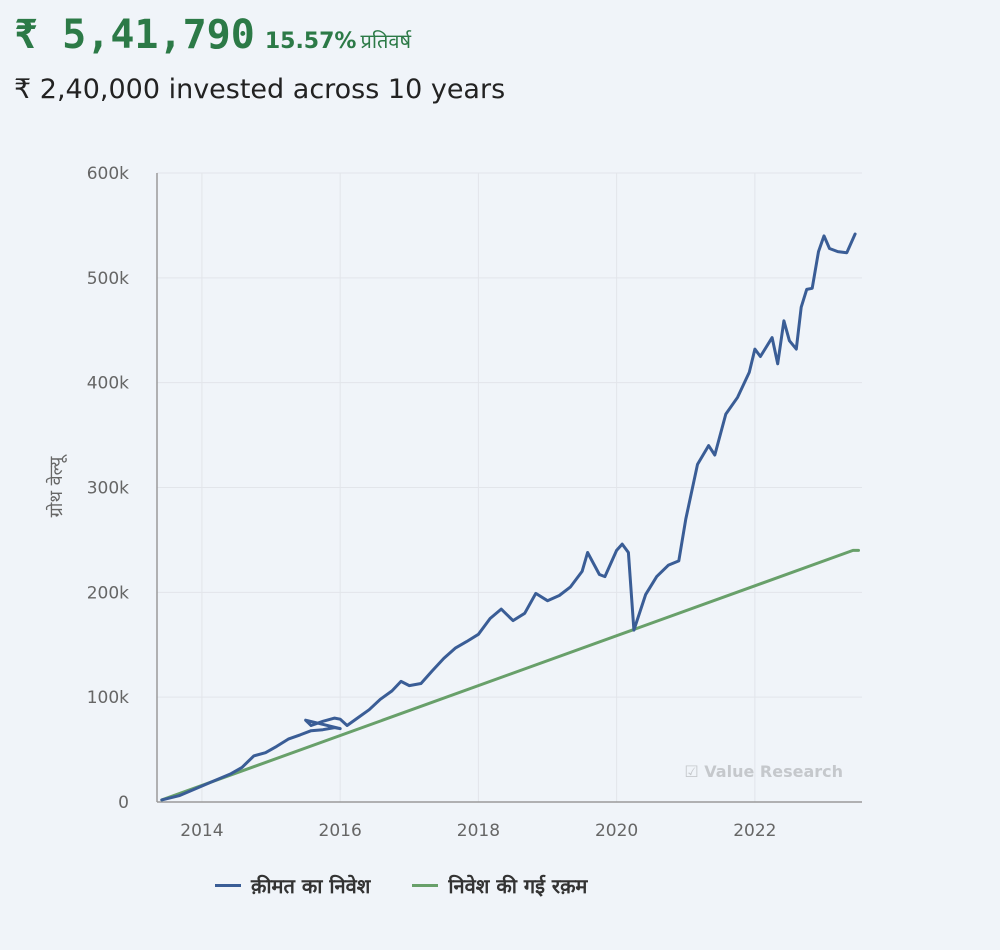 The width and height of the screenshot is (1000, 950). I want to click on headline: ₹ 5,41,790 15.57% प्रतिवर्ष, so click(212, 35).